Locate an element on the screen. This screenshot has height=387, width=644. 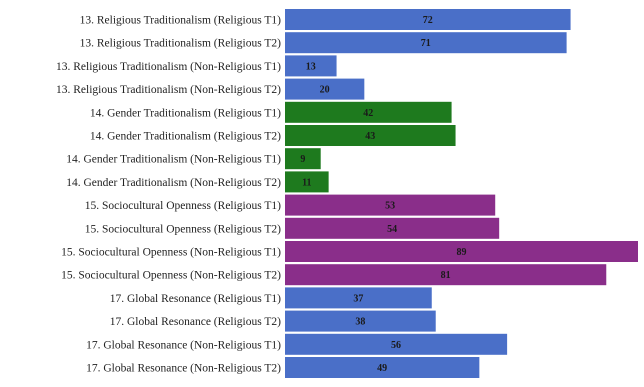
category-label: 14. Gender Traditionalism (Religious T2) is located at coordinates (185, 137).